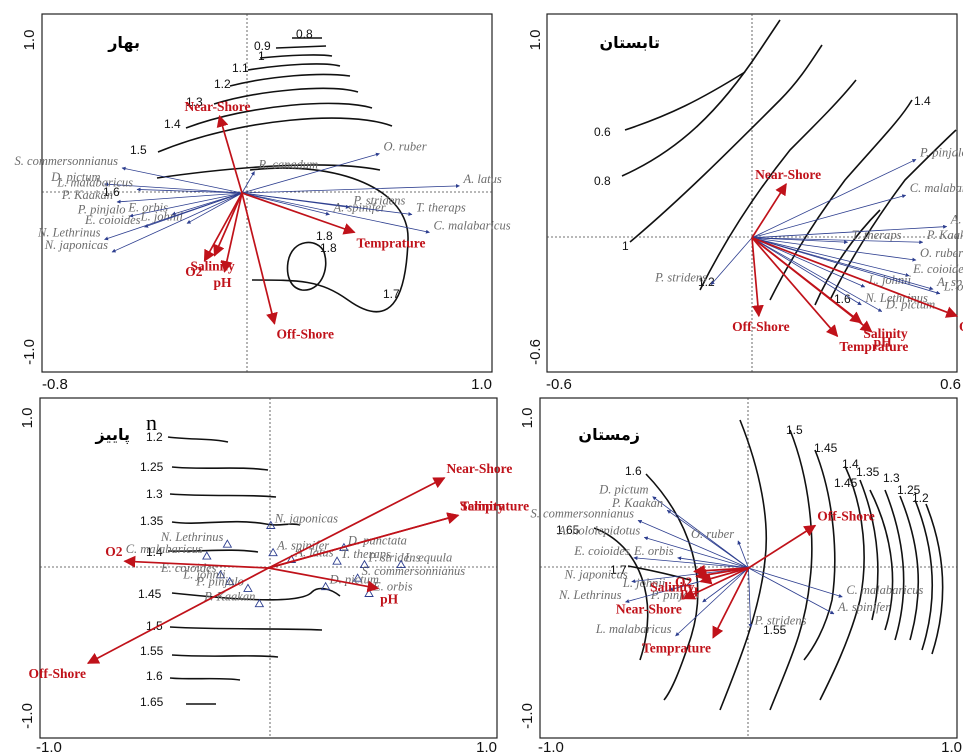 The height and width of the screenshot is (754, 963). I want to click on svg-text: 1.25, so click(152, 467).